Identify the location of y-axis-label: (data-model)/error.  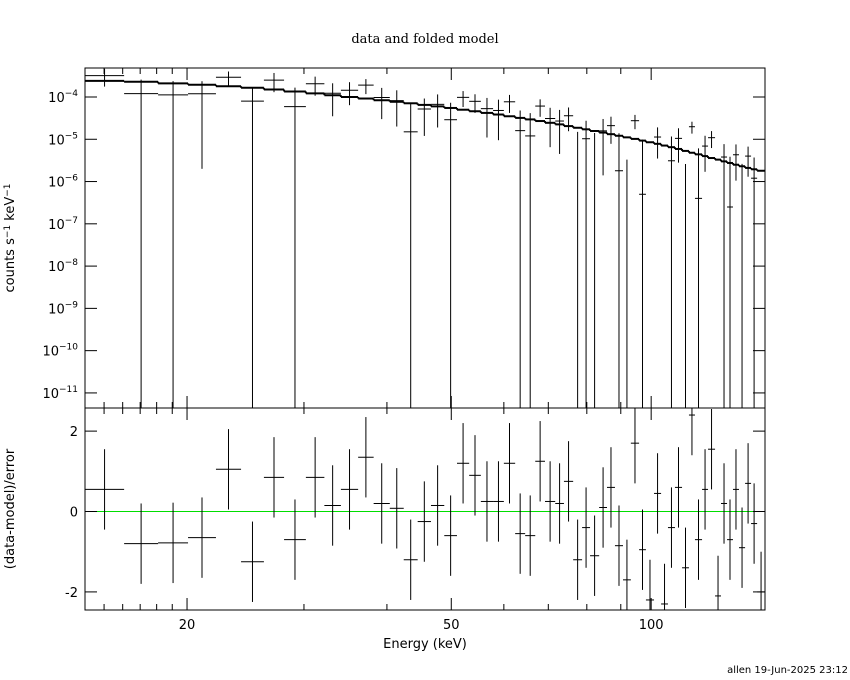
(10, 508).